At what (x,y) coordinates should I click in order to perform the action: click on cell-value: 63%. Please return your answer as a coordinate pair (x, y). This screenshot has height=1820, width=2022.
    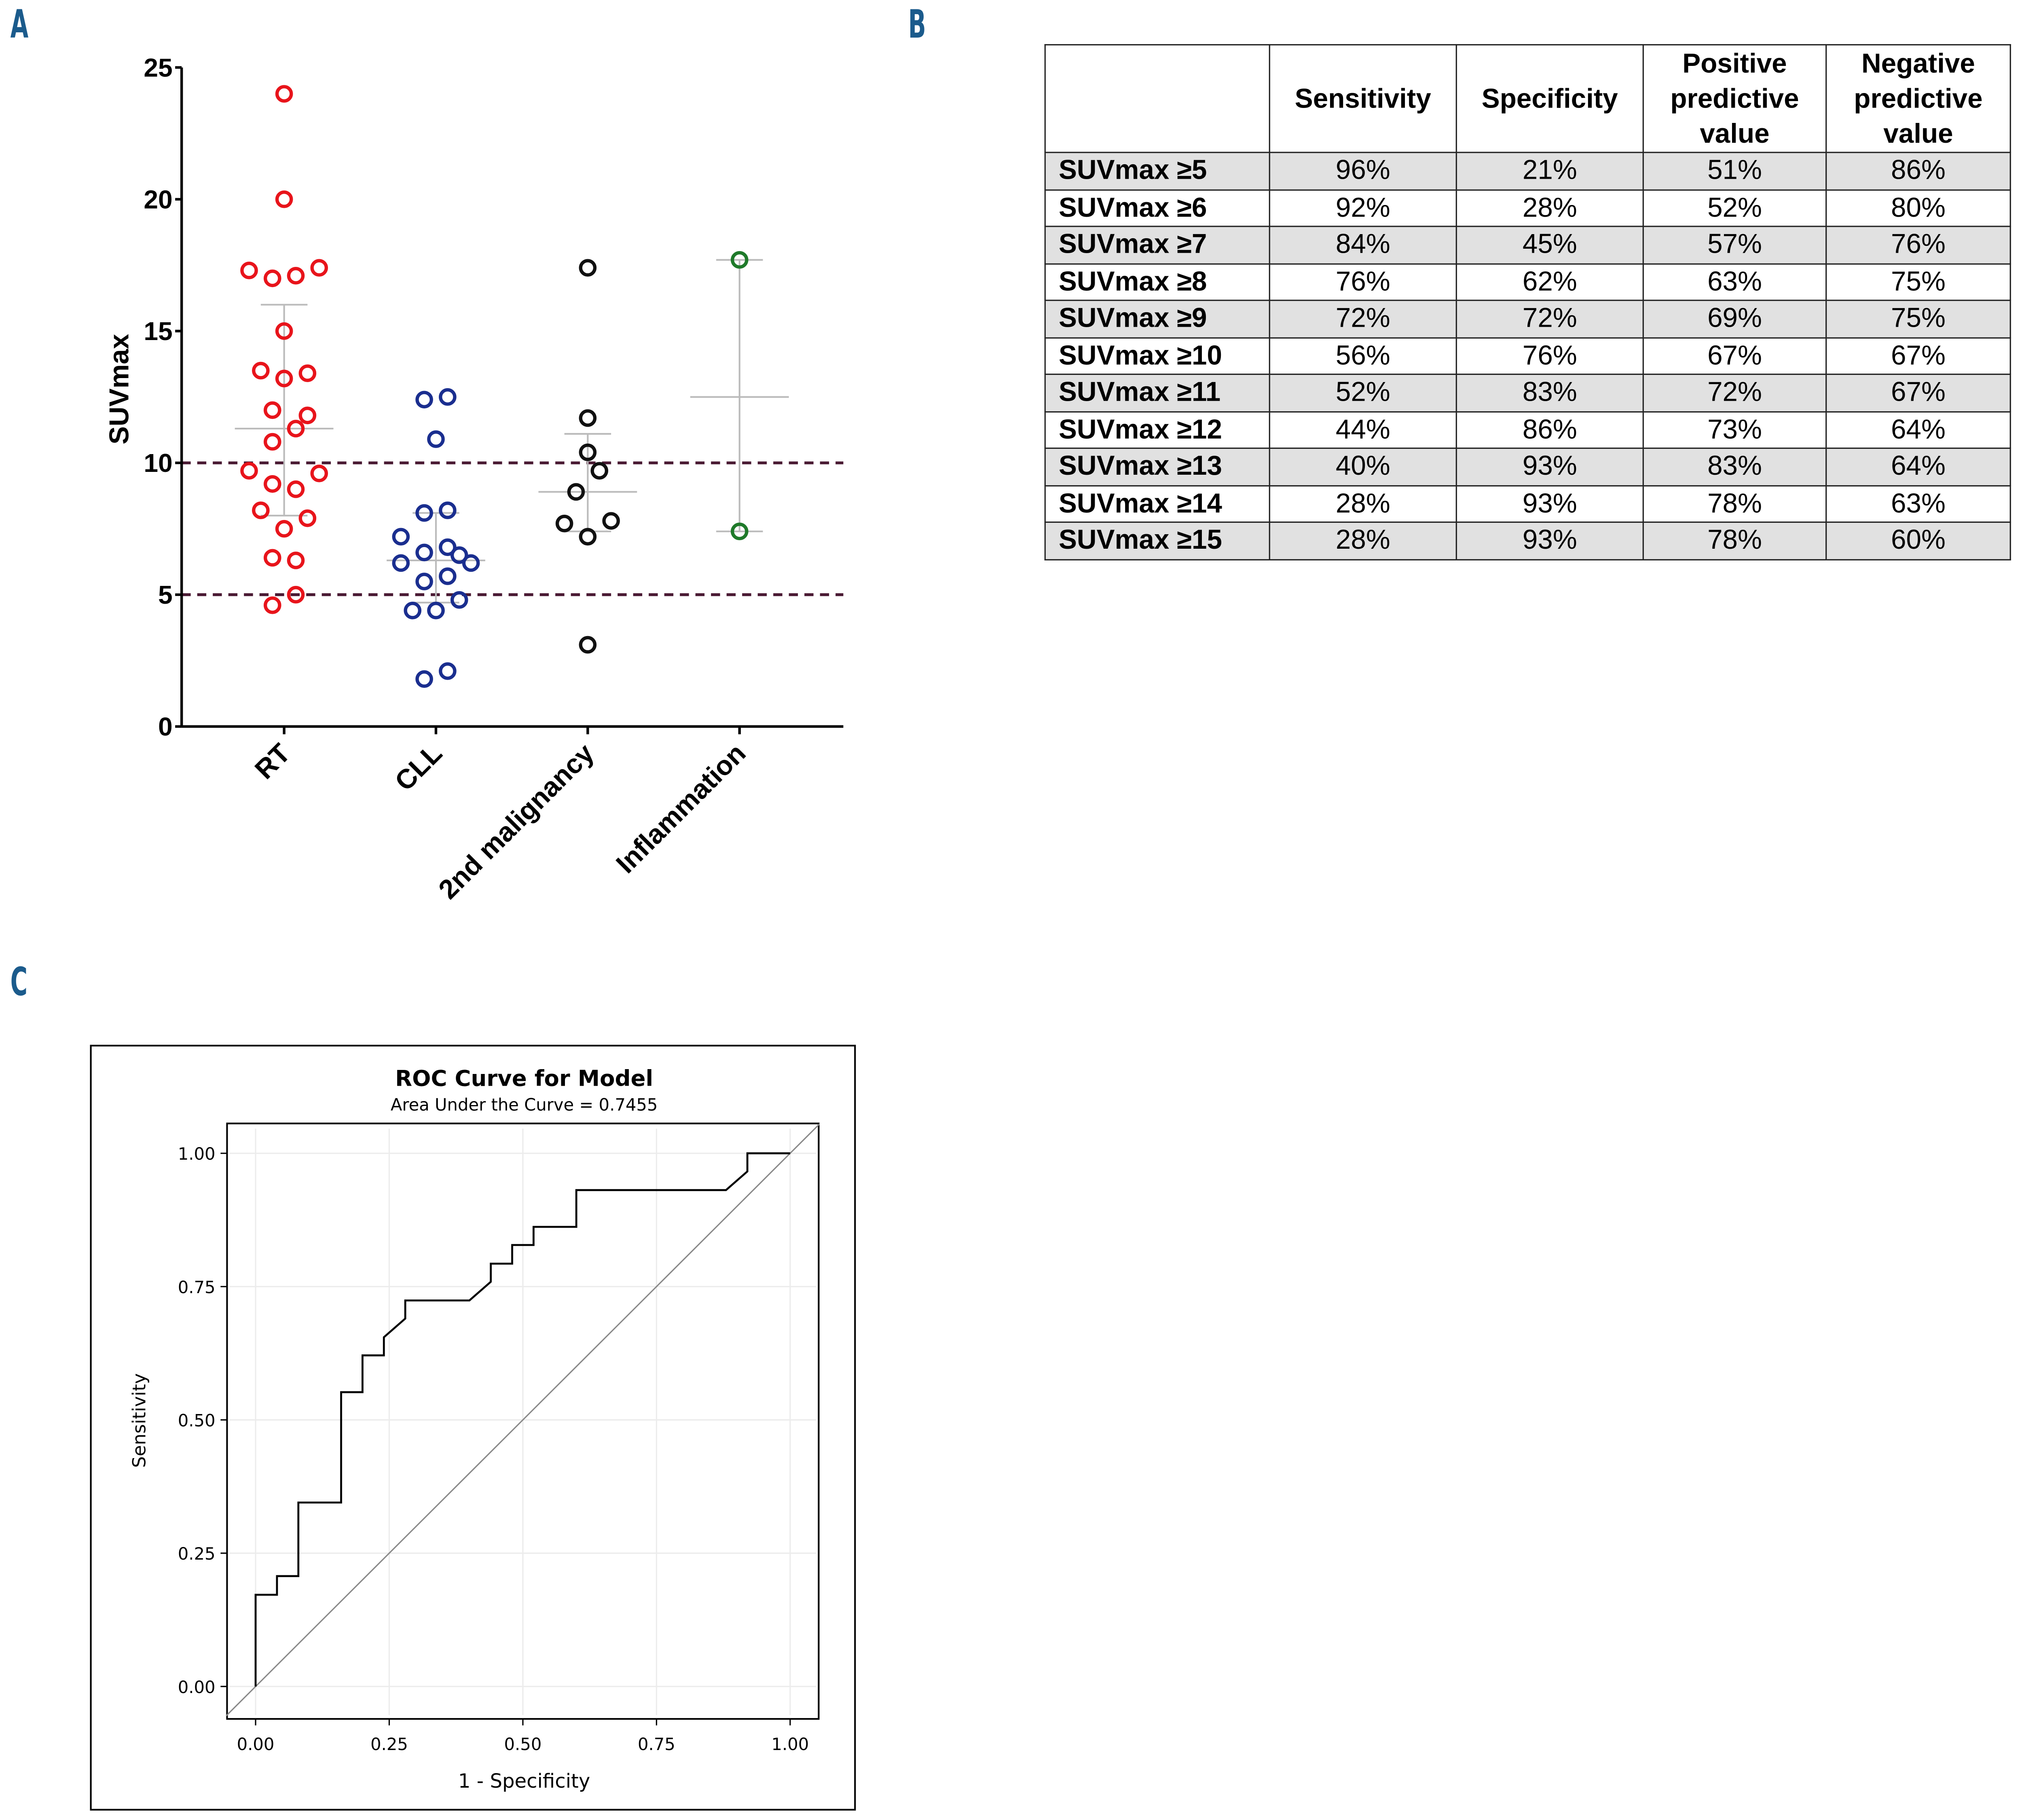
    Looking at the image, I should click on (1918, 504).